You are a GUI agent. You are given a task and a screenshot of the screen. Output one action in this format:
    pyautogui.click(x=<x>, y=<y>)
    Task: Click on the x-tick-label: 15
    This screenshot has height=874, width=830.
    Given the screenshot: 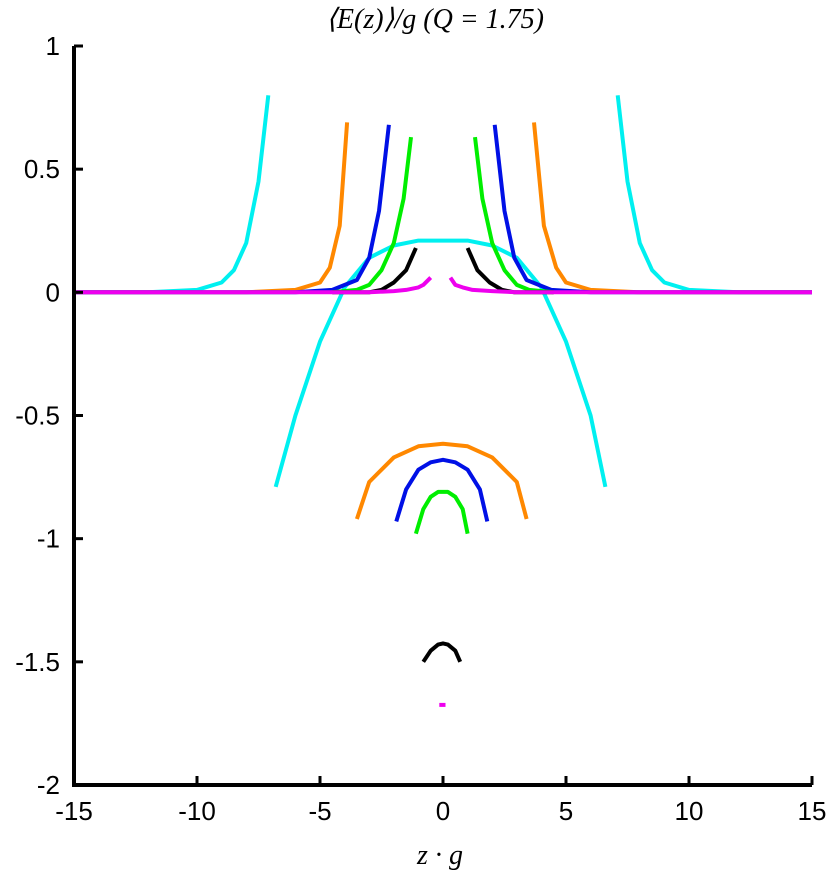 What is the action you would take?
    pyautogui.click(x=812, y=811)
    